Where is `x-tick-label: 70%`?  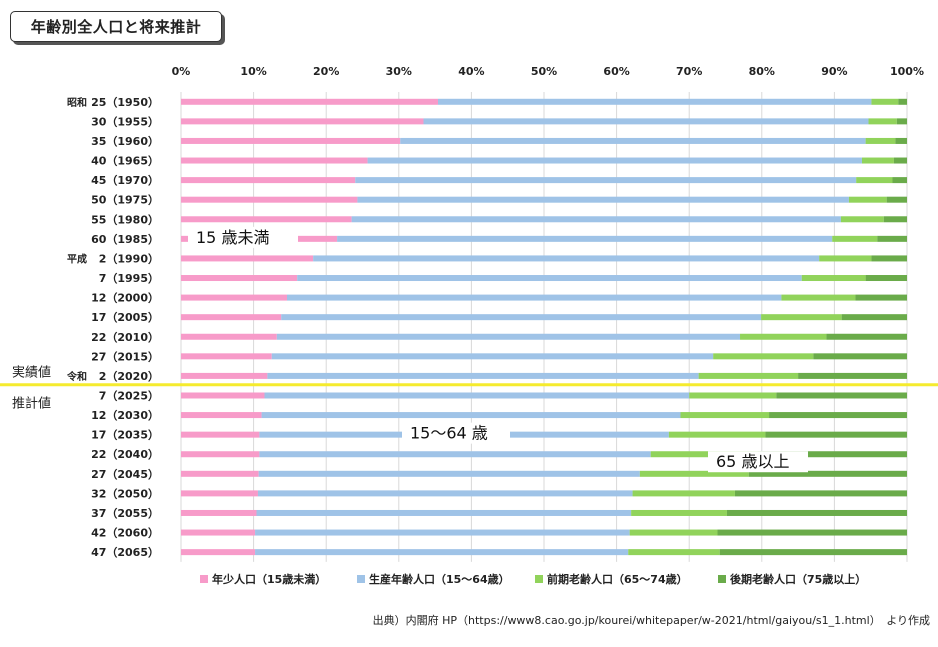
x-tick-label: 70% is located at coordinates (689, 71).